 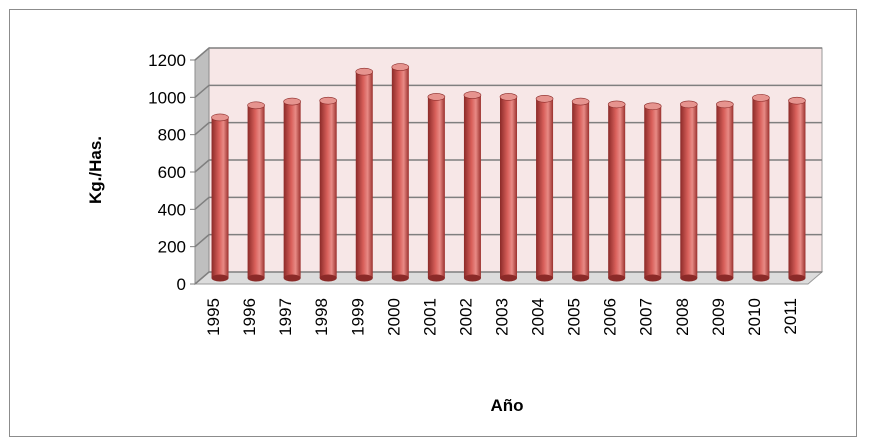 I want to click on y-tick-label: 400, so click(x=172, y=209).